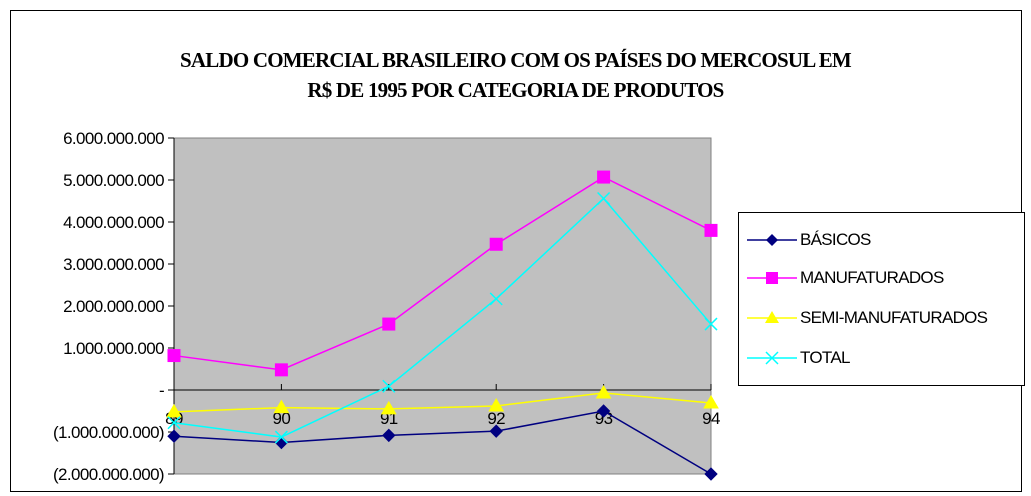 The image size is (1031, 496). I want to click on y-tick-label: 1.000.000.000, so click(113, 348).